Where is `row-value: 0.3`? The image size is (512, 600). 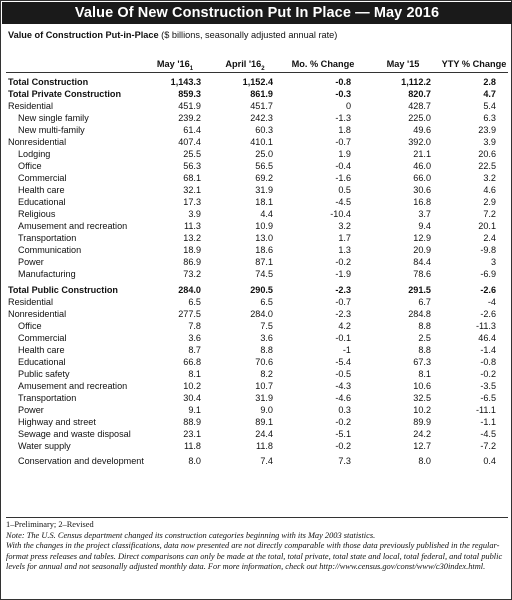 row-value: 0.3 is located at coordinates (344, 410).